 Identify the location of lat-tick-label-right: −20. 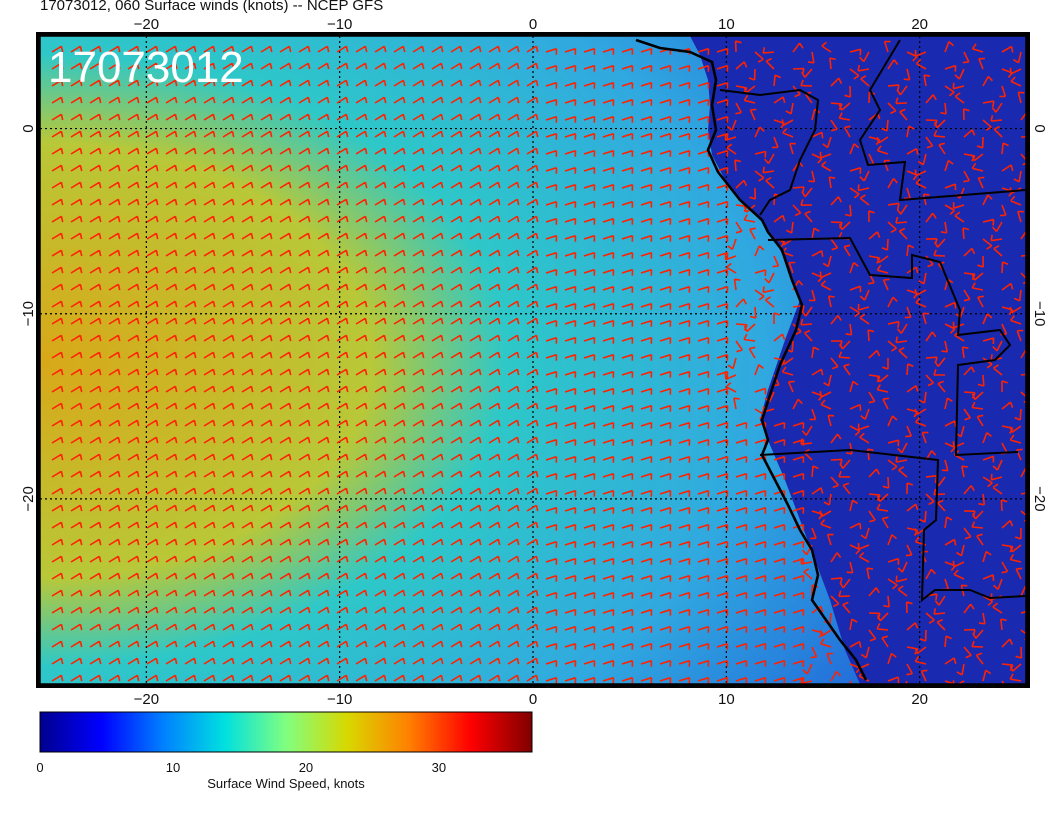
(1039, 498).